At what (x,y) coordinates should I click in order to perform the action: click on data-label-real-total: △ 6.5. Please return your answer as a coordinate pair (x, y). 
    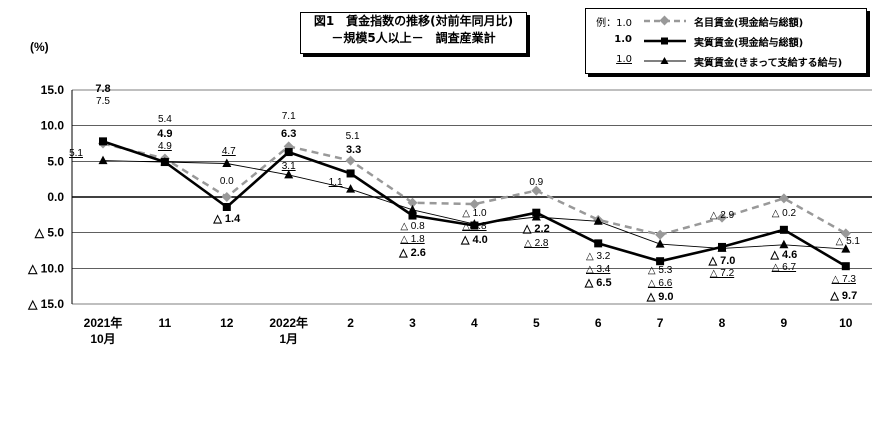
    Looking at the image, I should click on (598, 283).